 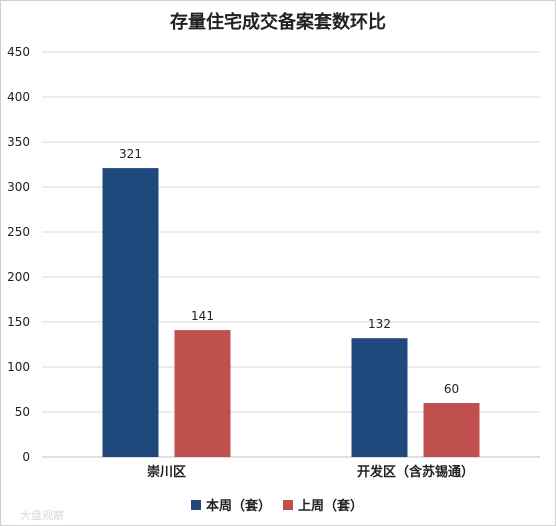 I want to click on y-tick-label: 150, so click(x=18, y=322).